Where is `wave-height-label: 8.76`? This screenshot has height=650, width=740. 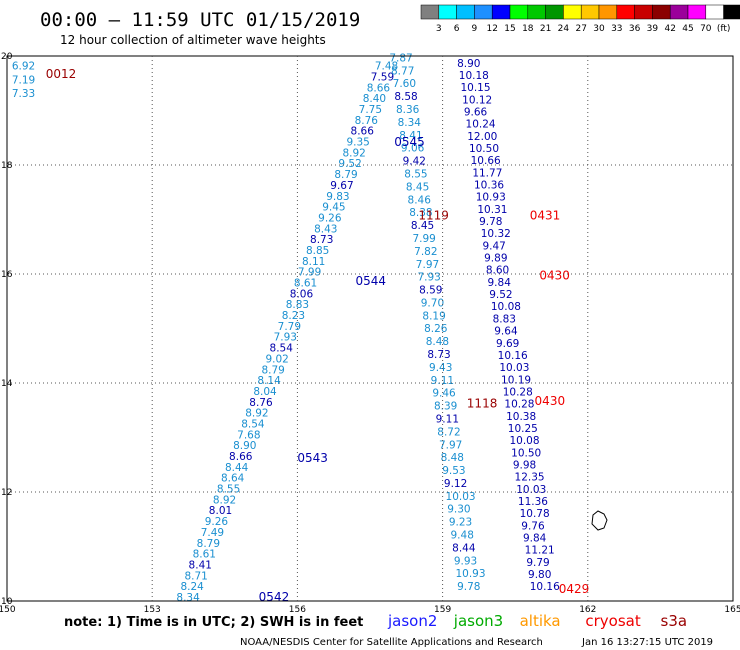 wave-height-label: 8.76 is located at coordinates (367, 121).